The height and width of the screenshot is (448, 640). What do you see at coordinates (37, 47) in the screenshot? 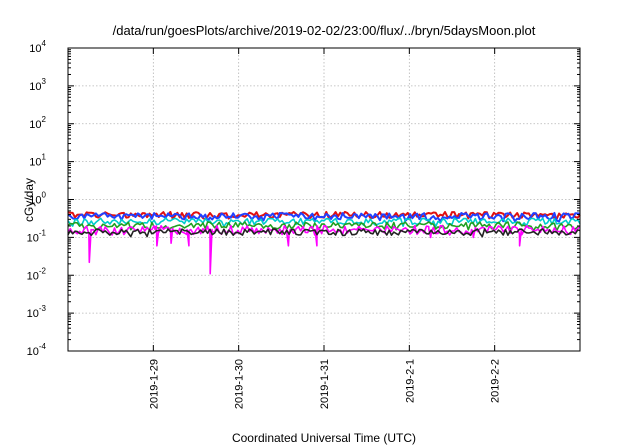
I see `y-tick-label: 10⁴` at bounding box center [37, 47].